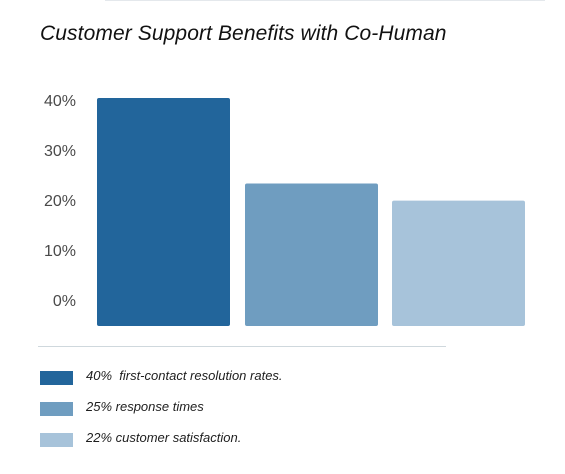 This screenshot has width=565, height=474. Describe the element at coordinates (56, 378) in the screenshot. I see `legend-swatch-resolution` at that location.